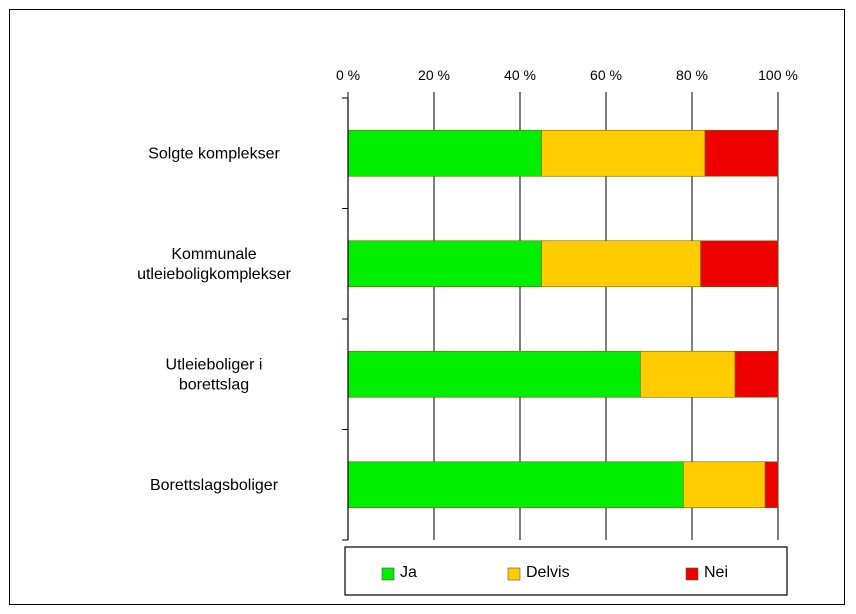  What do you see at coordinates (606, 75) in the screenshot?
I see `x-tick-label: 60 %` at bounding box center [606, 75].